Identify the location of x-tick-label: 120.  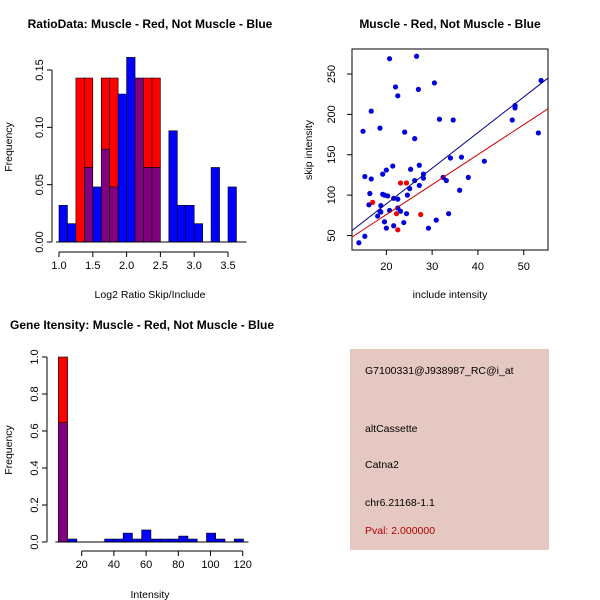
(243, 565).